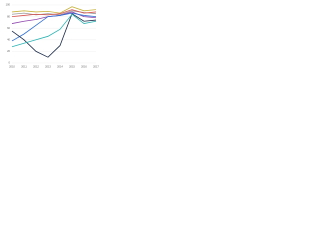  I want to click on x-tick-label: 2016, so click(84, 67).